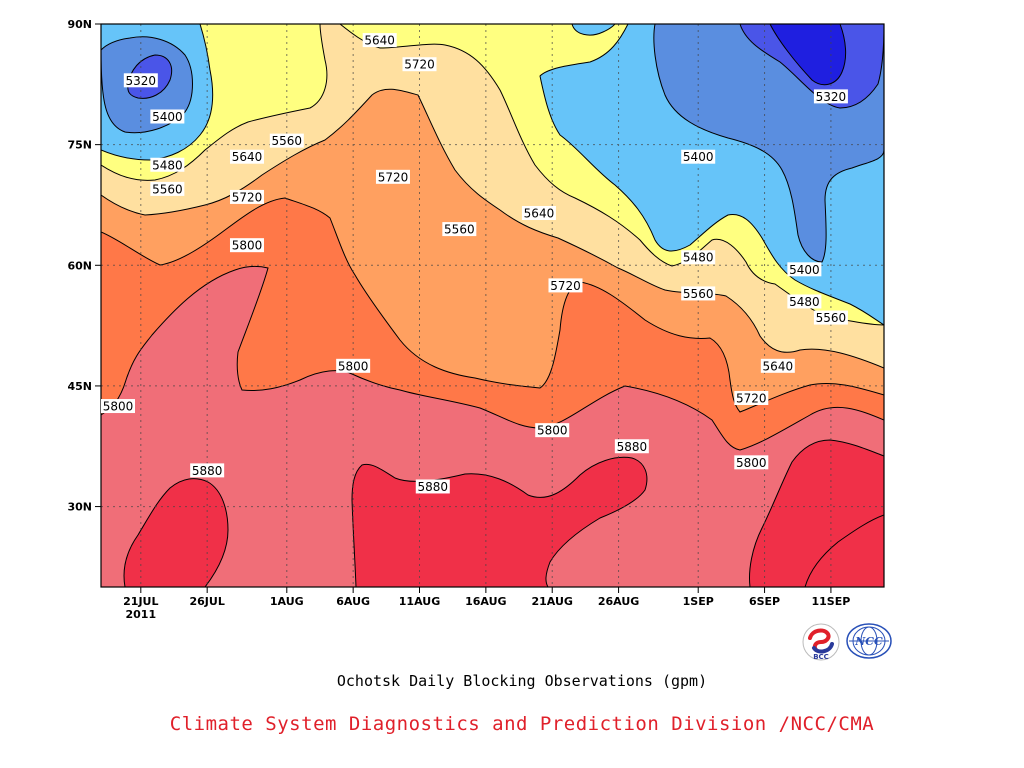  I want to click on x-tick-label: 6SEP, so click(764, 601).